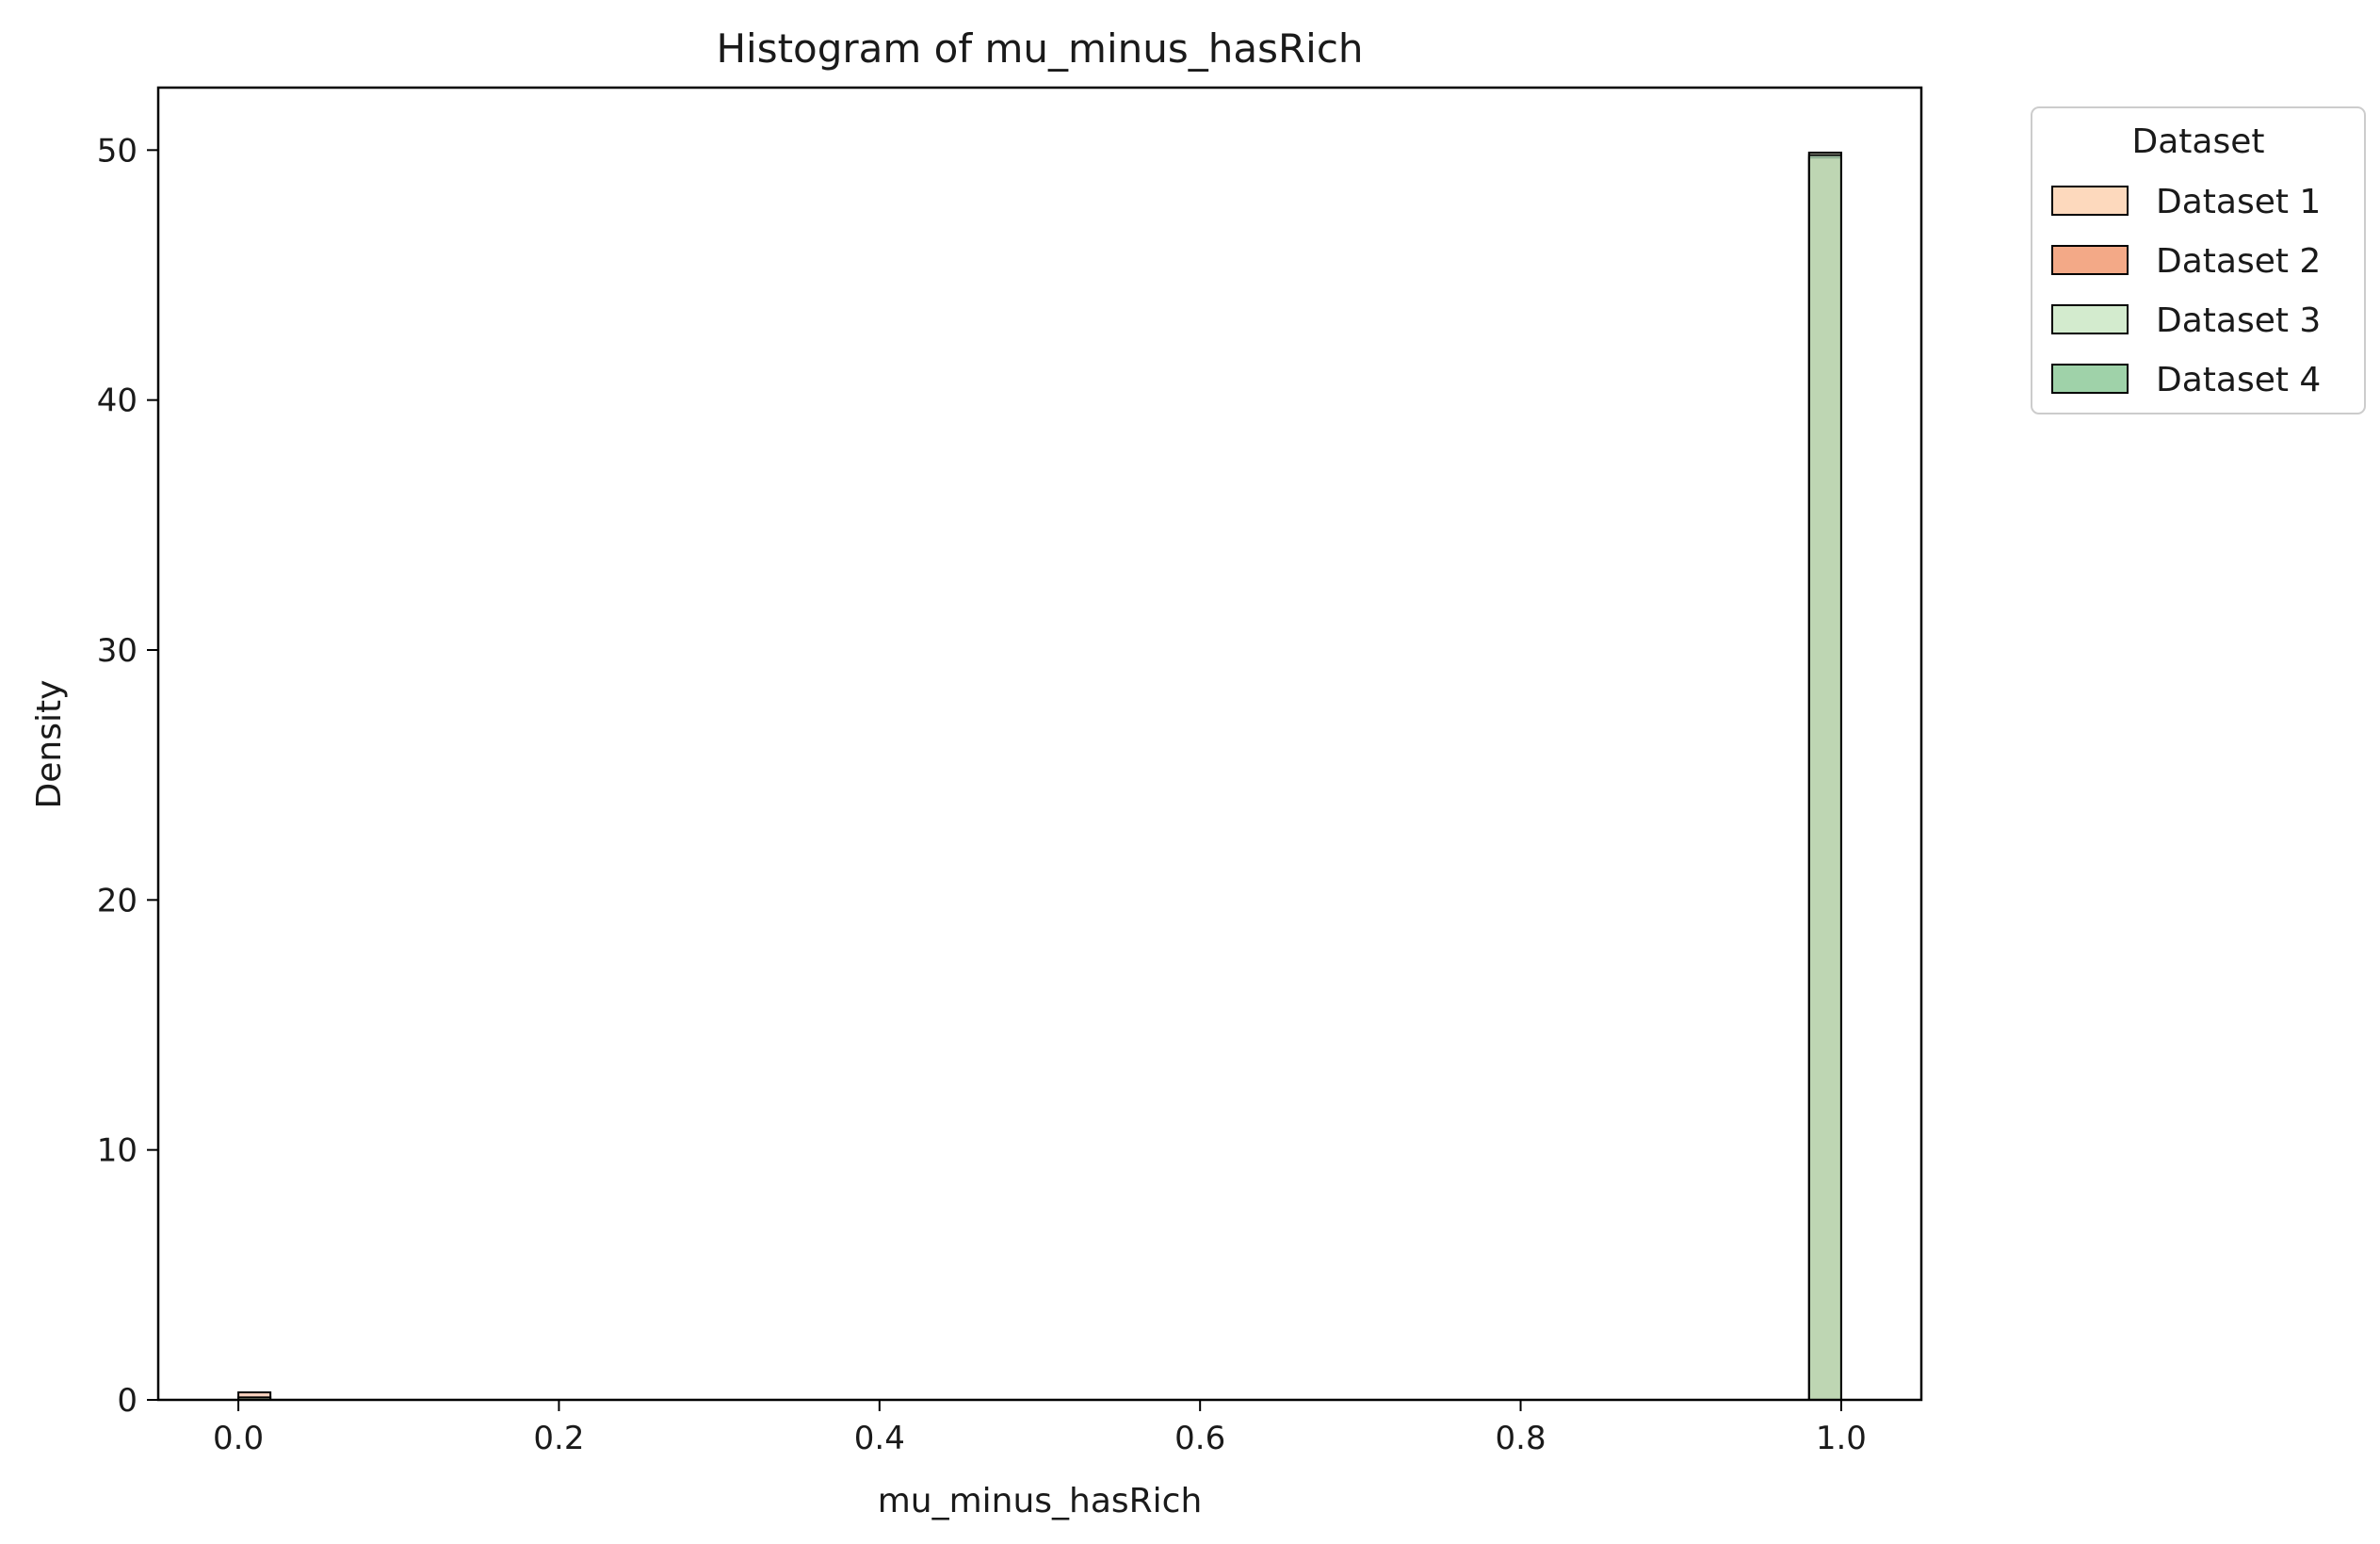 The height and width of the screenshot is (1544, 2380). Describe the element at coordinates (117, 901) in the screenshot. I see `y-tick-label: 20` at that location.